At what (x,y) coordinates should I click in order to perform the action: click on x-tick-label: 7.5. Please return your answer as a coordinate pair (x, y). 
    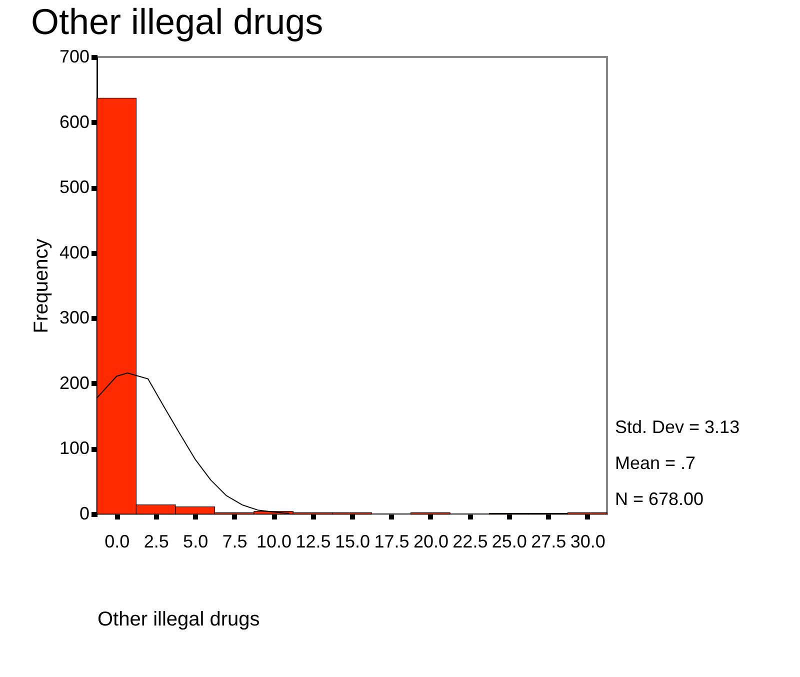
    Looking at the image, I should click on (235, 542).